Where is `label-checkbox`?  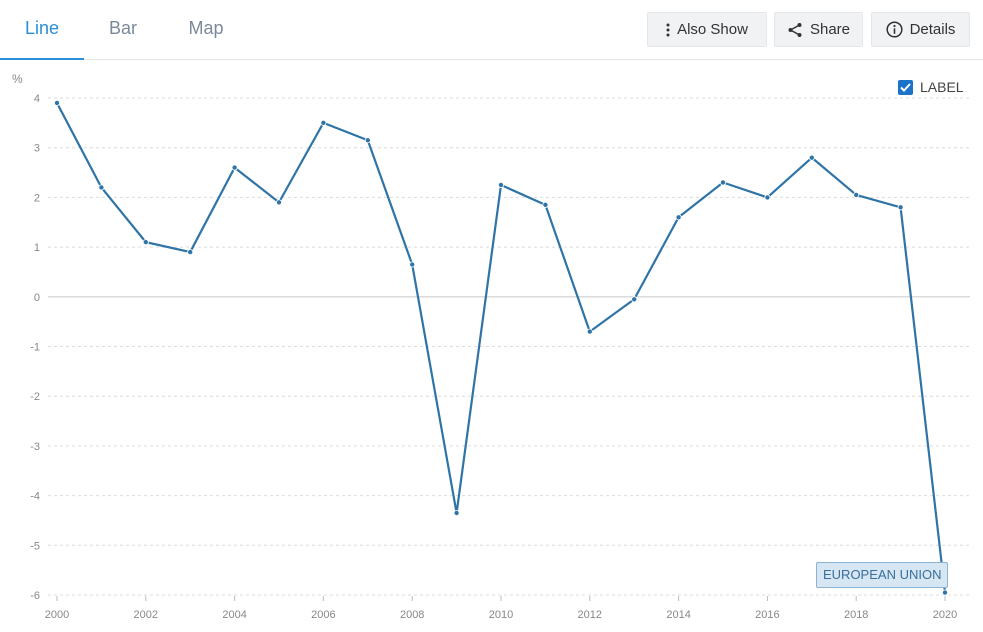 label-checkbox is located at coordinates (905, 87).